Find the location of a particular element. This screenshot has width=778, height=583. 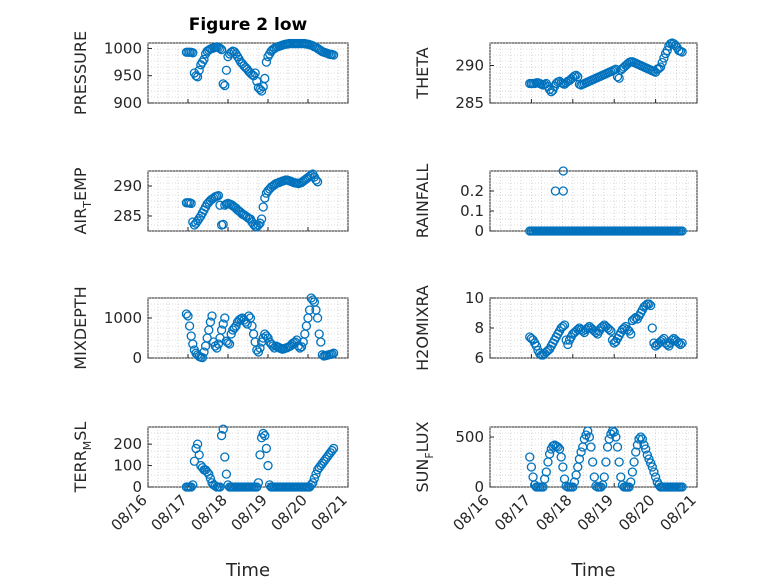

x-tick-label: 08/21 is located at coordinates (329, 512).